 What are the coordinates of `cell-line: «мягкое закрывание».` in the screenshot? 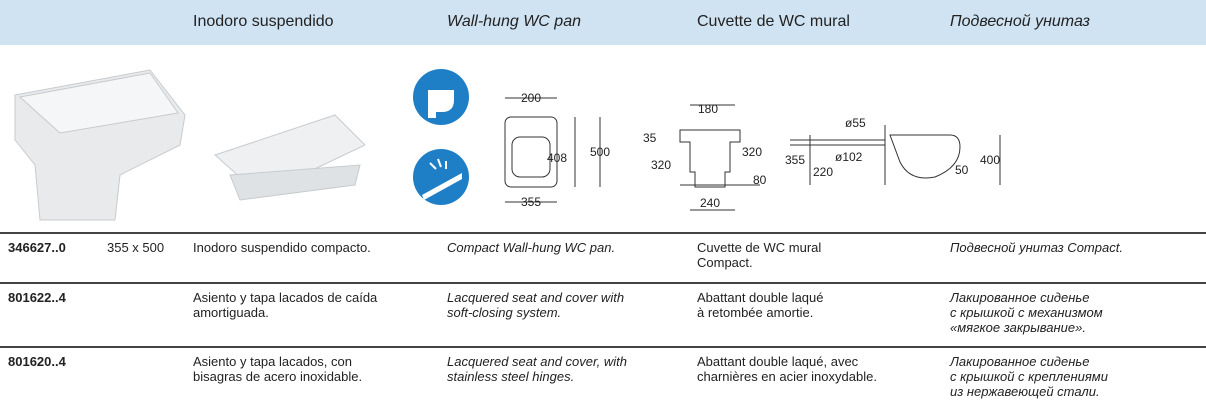 It's located at (1018, 327).